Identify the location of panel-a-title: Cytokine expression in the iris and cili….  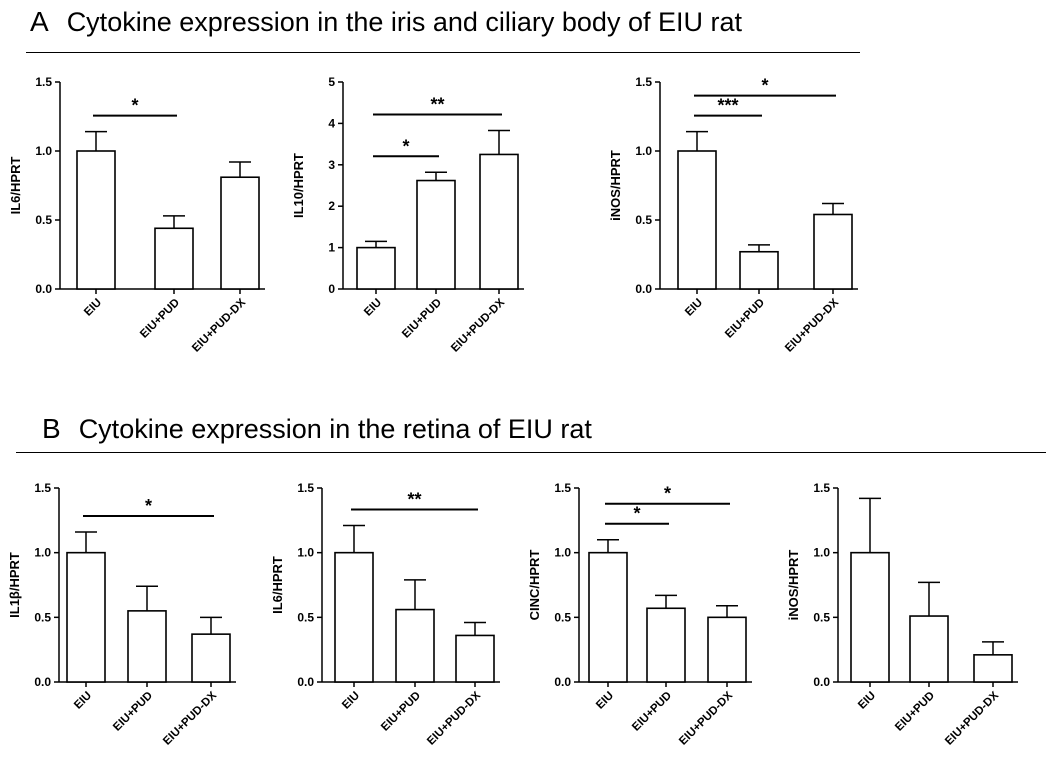
(404, 22).